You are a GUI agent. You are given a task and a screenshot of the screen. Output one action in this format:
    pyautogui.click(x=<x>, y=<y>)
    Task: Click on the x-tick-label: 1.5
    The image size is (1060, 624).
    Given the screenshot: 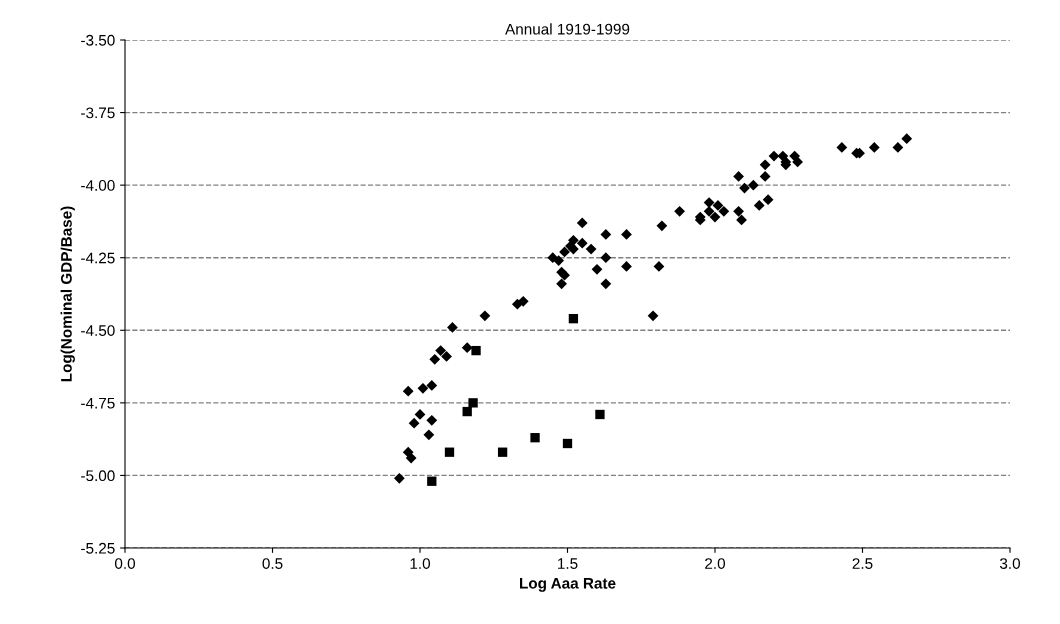 What is the action you would take?
    pyautogui.click(x=568, y=563)
    